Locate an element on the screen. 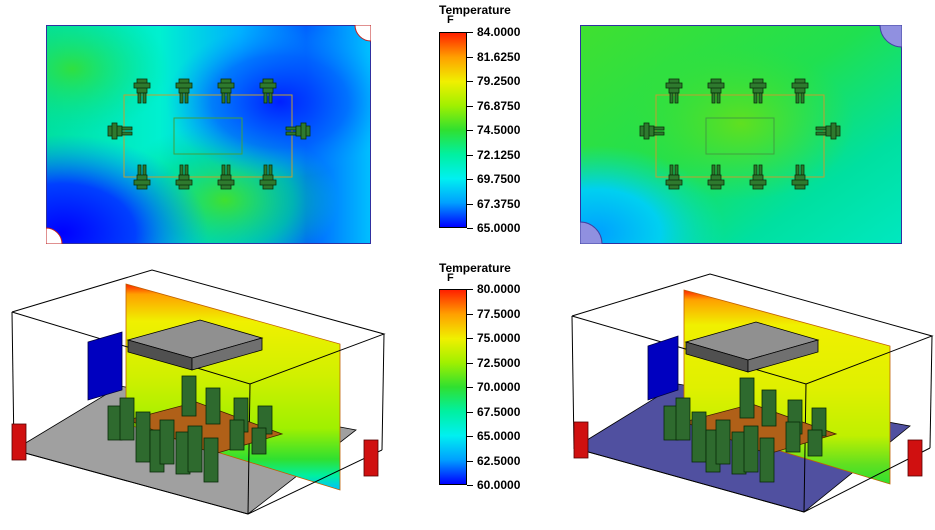  bottom-legend-colorbar is located at coordinates (453, 387).